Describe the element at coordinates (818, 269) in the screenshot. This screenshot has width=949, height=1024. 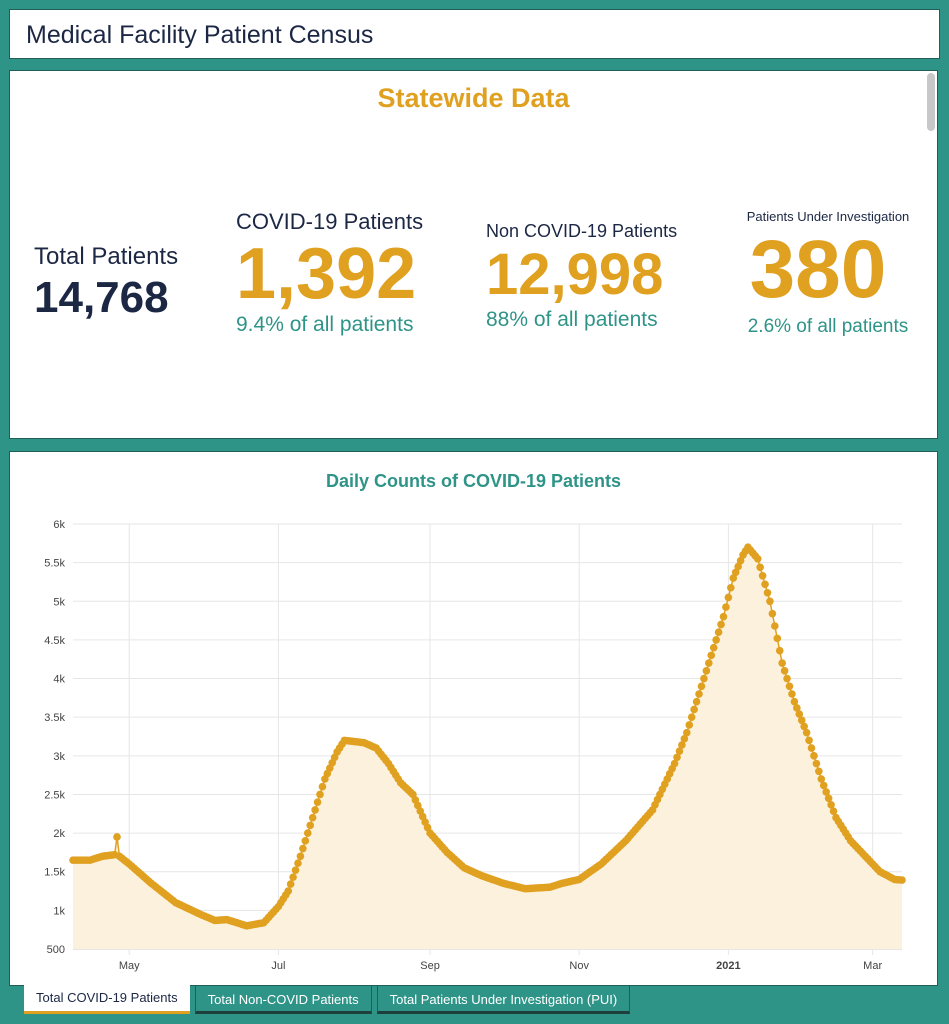
I see `pui-value: 380` at that location.